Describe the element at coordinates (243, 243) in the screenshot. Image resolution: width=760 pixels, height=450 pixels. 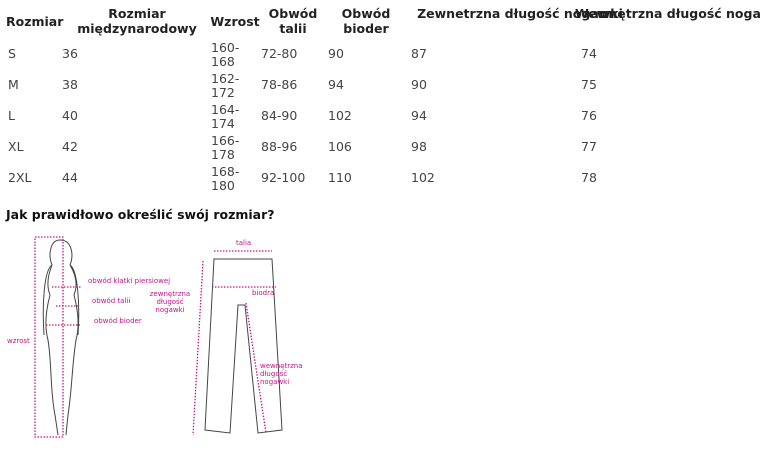
I see `label-waist-pants: talia` at that location.